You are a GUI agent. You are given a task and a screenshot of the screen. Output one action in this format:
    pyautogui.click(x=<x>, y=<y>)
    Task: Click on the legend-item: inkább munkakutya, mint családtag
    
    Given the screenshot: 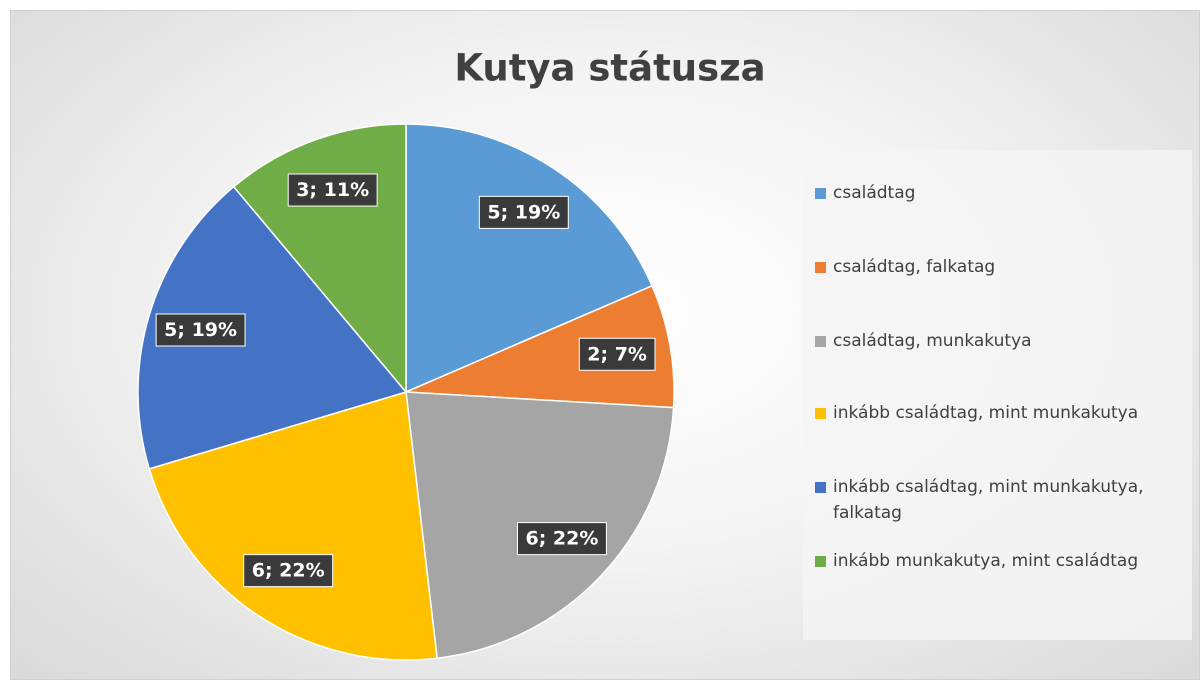 What is the action you would take?
    pyautogui.click(x=1004, y=561)
    